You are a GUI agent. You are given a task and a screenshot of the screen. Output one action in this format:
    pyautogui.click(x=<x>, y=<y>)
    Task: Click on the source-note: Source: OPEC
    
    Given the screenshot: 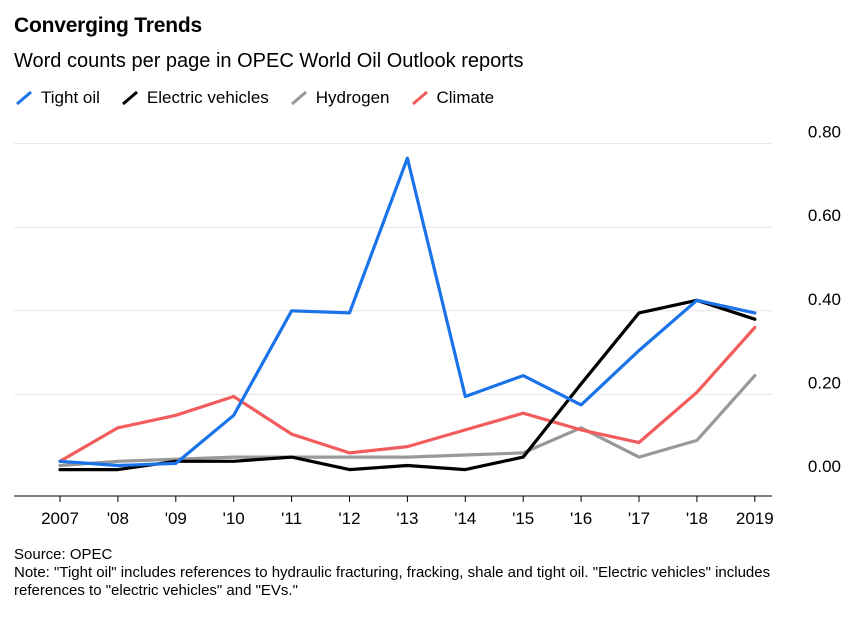 What is the action you would take?
    pyautogui.click(x=63, y=554)
    